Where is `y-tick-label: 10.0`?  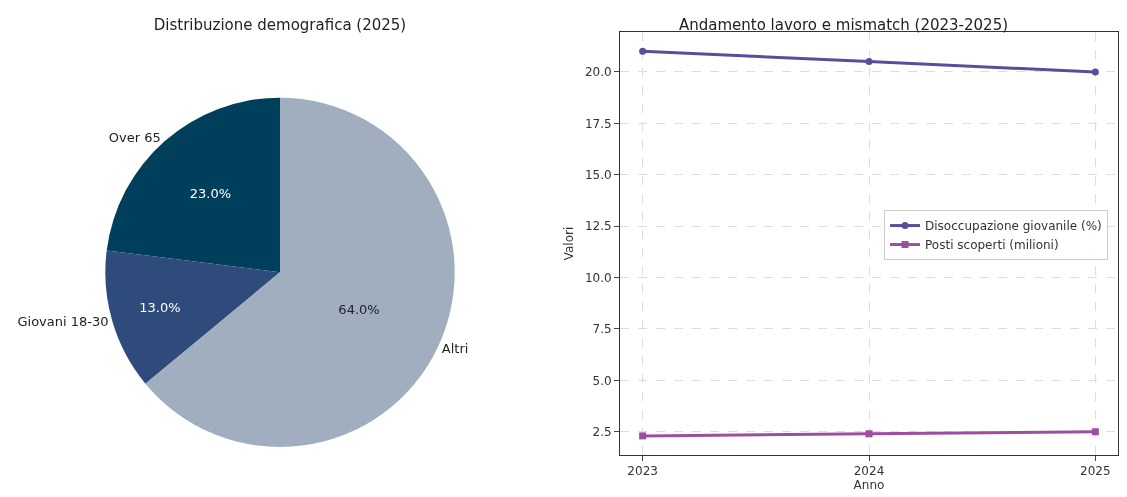 y-tick-label: 10.0 is located at coordinates (598, 277).